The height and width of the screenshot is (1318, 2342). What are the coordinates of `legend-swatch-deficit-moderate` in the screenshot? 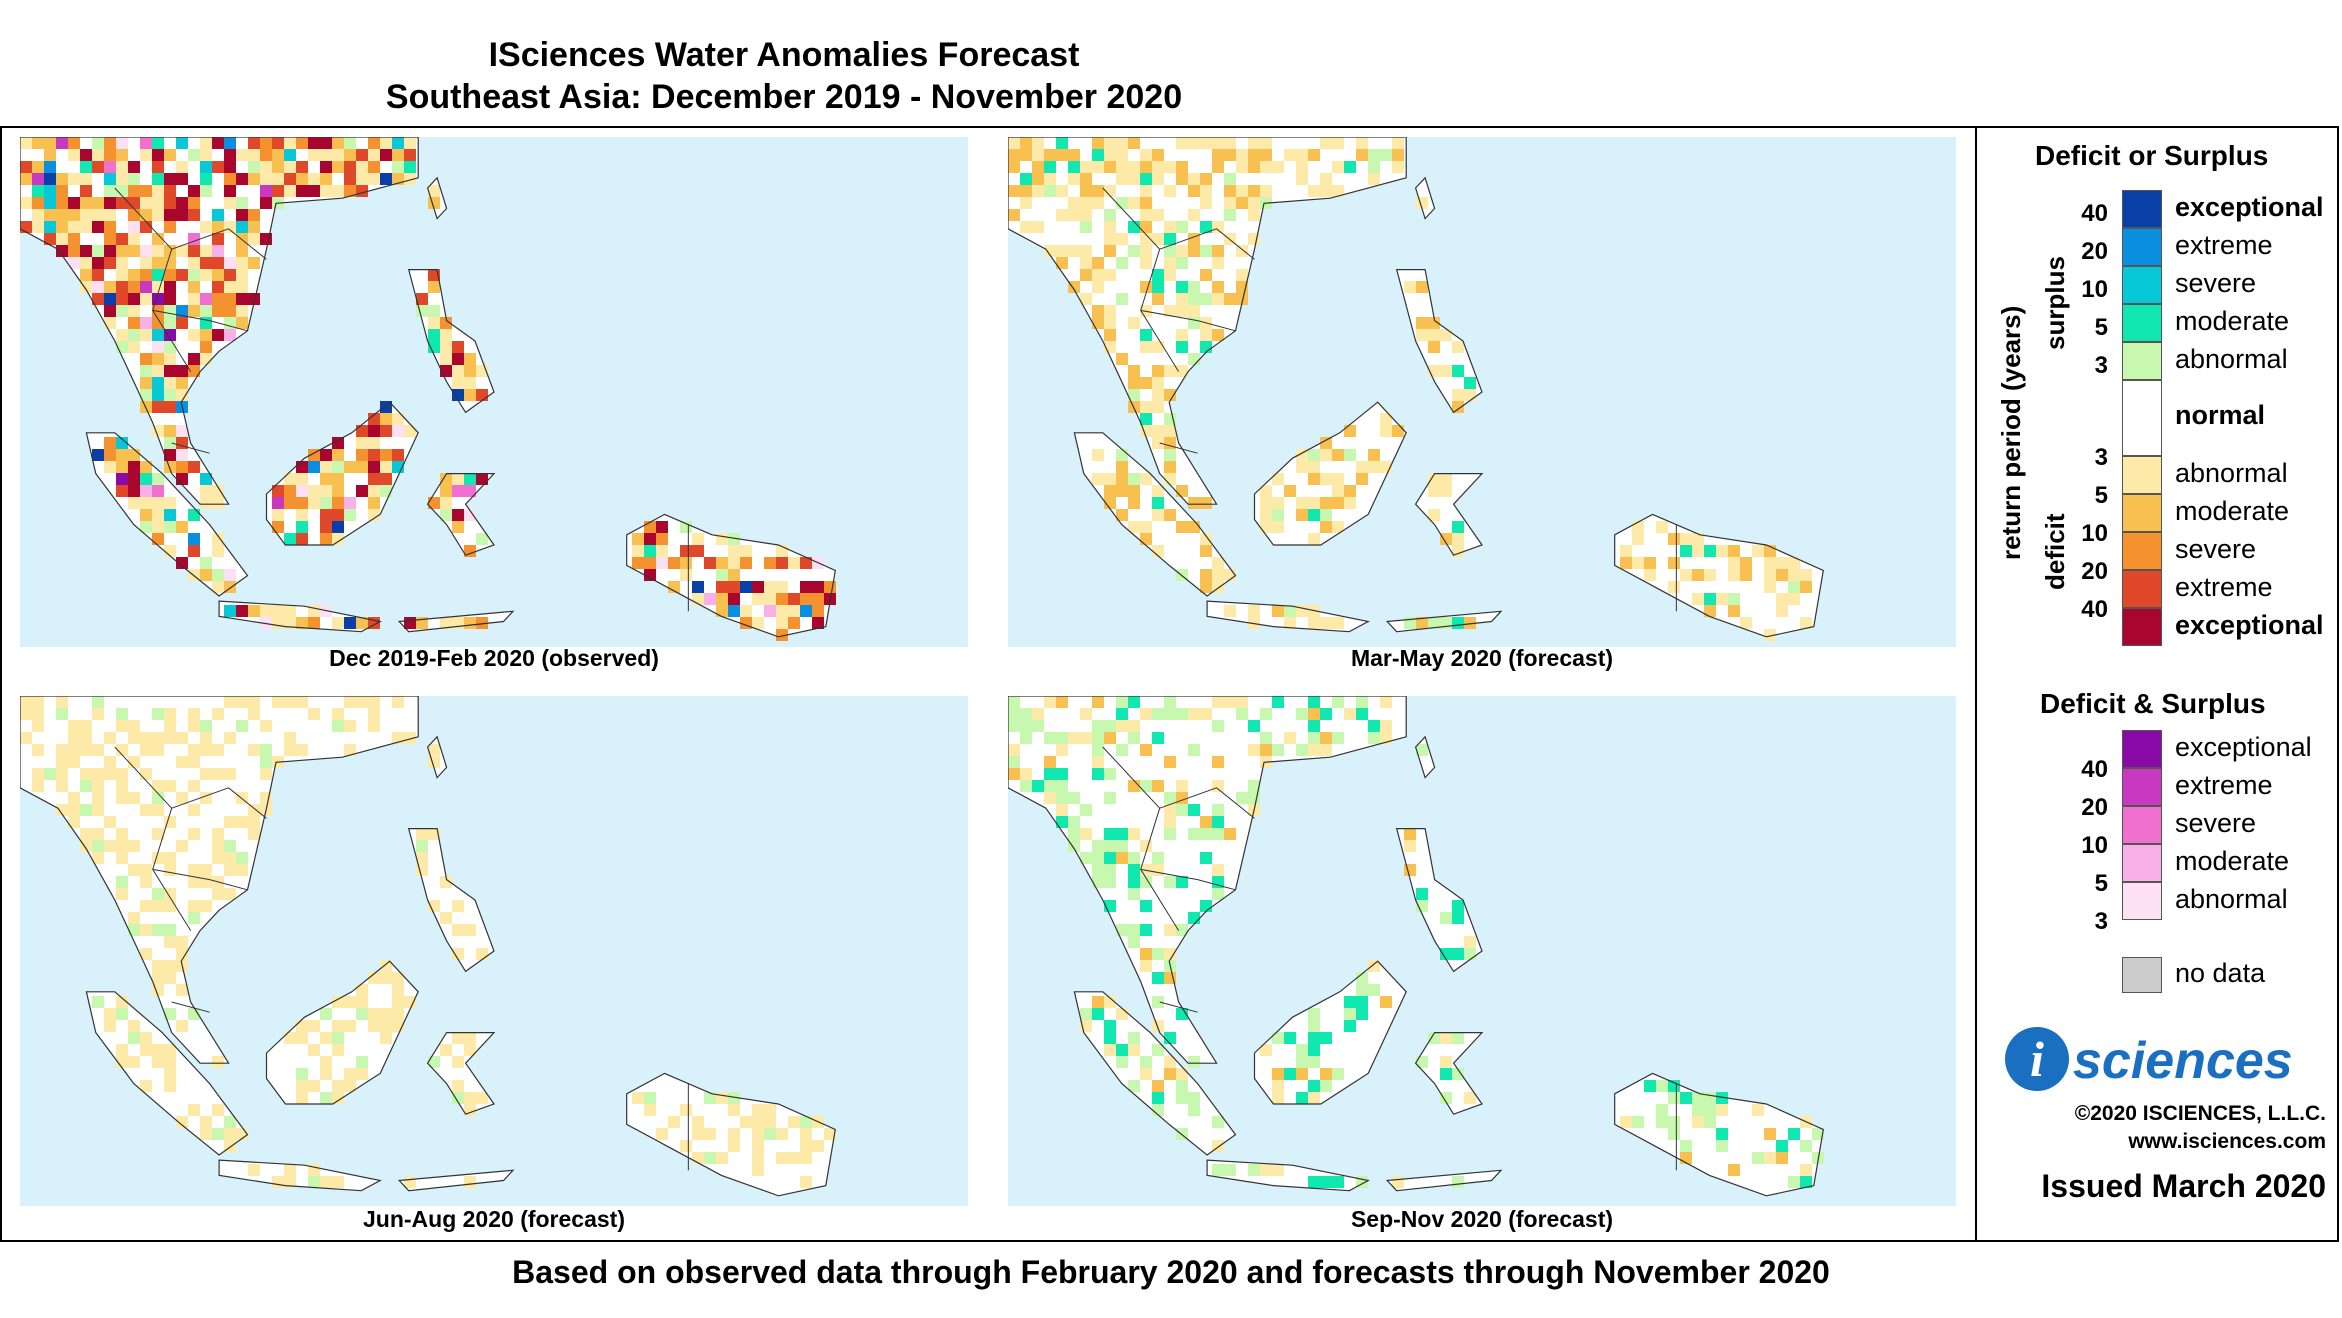 It's located at (2142, 513).